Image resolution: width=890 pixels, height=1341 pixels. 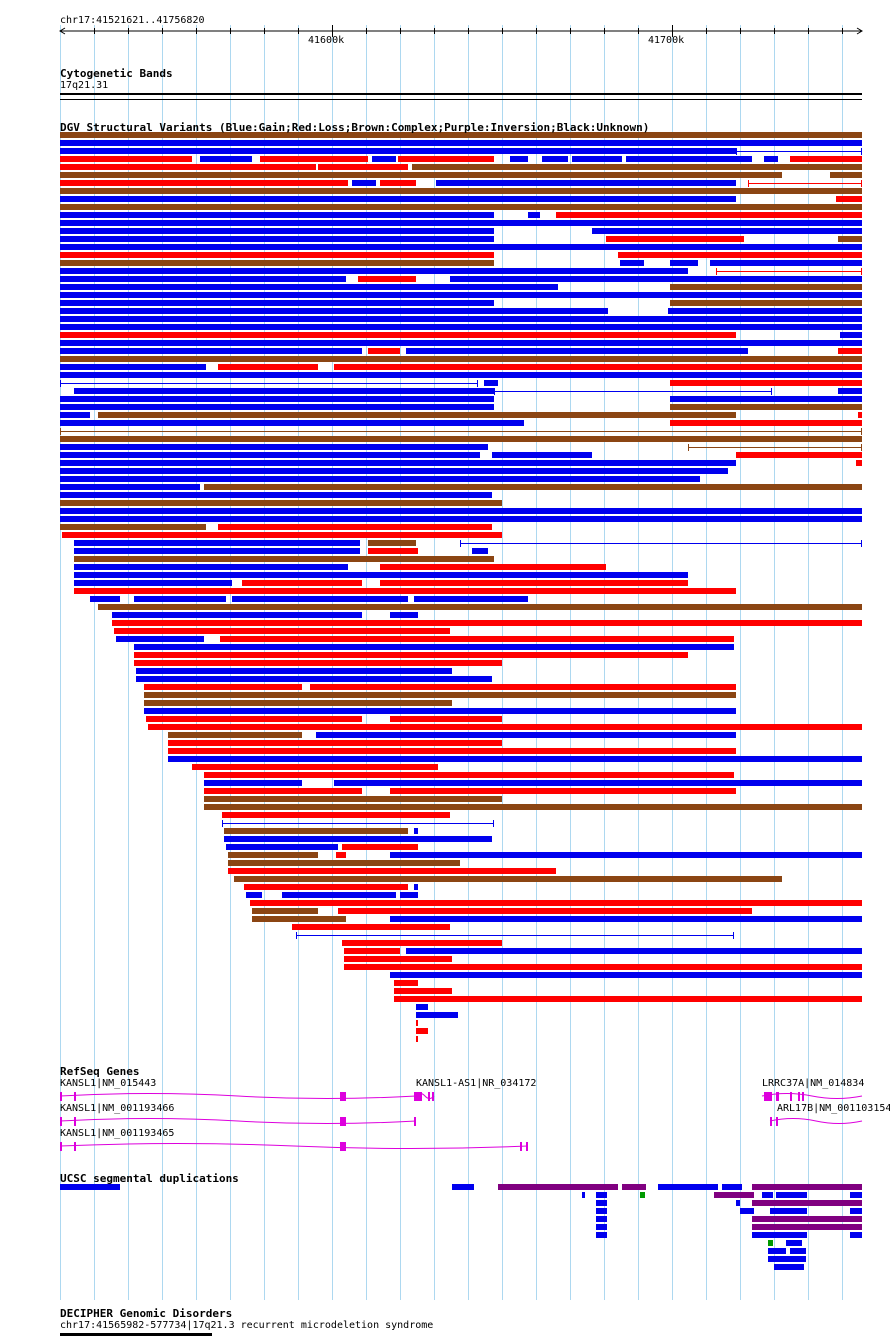 I want to click on gene-label: KANSL1|NM_015443, so click(x=108, y=1083).